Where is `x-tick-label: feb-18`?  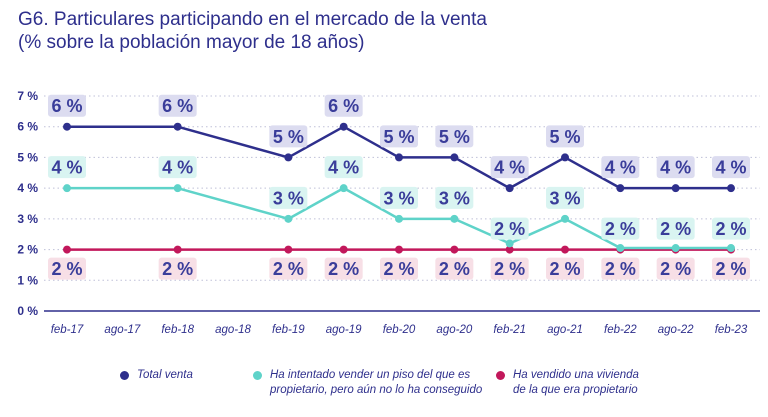
x-tick-label: feb-18 is located at coordinates (177, 330).